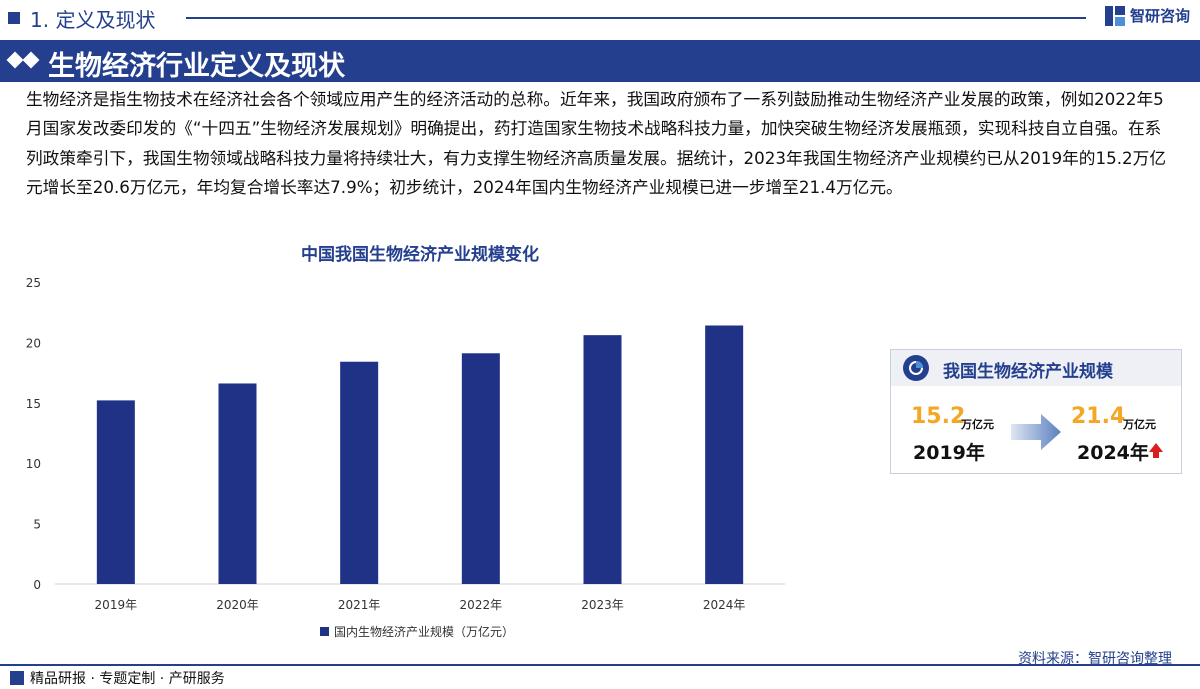 Image resolution: width=1200 pixels, height=689 pixels. What do you see at coordinates (420, 255) in the screenshot?
I see `chart-title: 中国我国生物经济产业规模变化` at bounding box center [420, 255].